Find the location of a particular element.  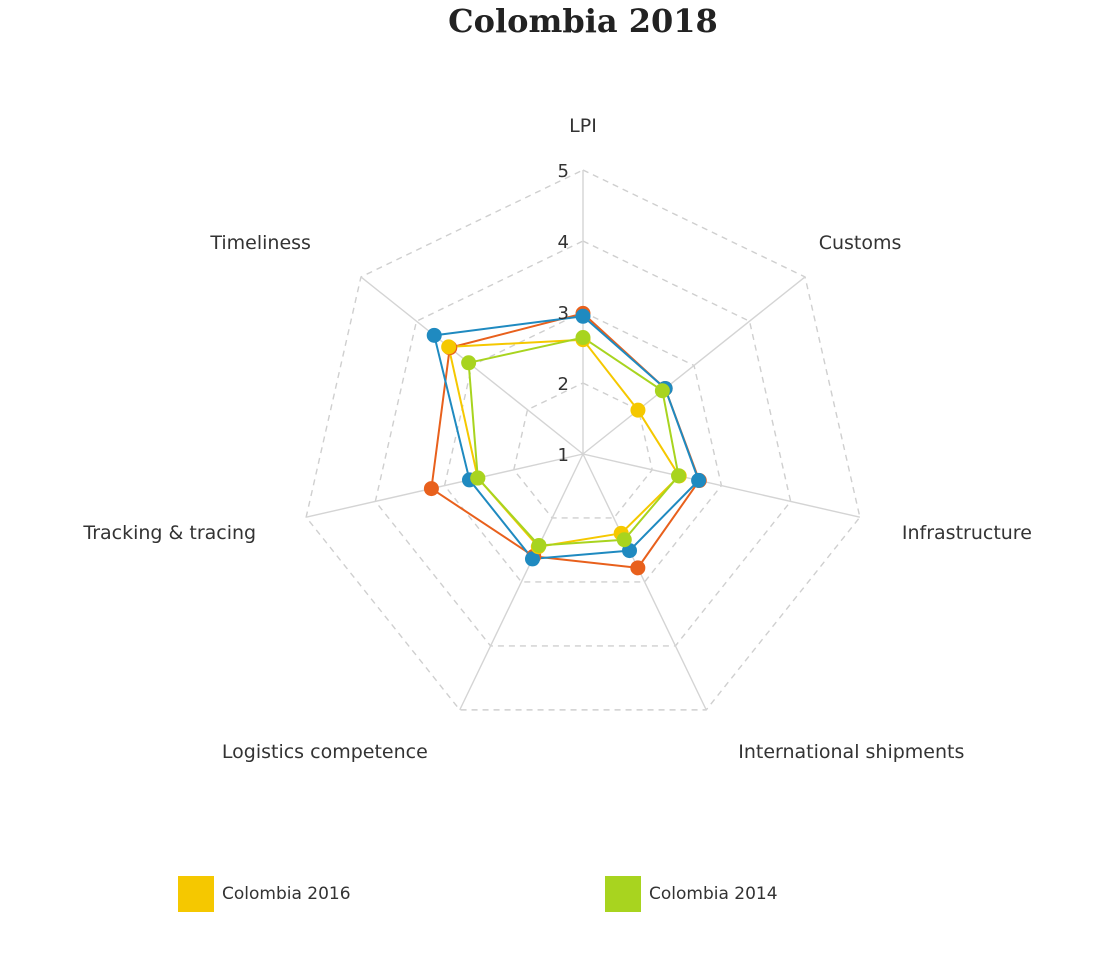

legend-label: Colombia 2014 is located at coordinates (713, 894).